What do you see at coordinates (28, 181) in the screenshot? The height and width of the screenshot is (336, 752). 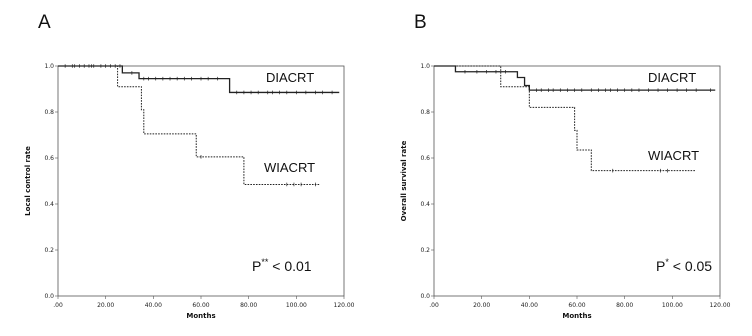 I see `y-axis-title: Local control rate` at bounding box center [28, 181].